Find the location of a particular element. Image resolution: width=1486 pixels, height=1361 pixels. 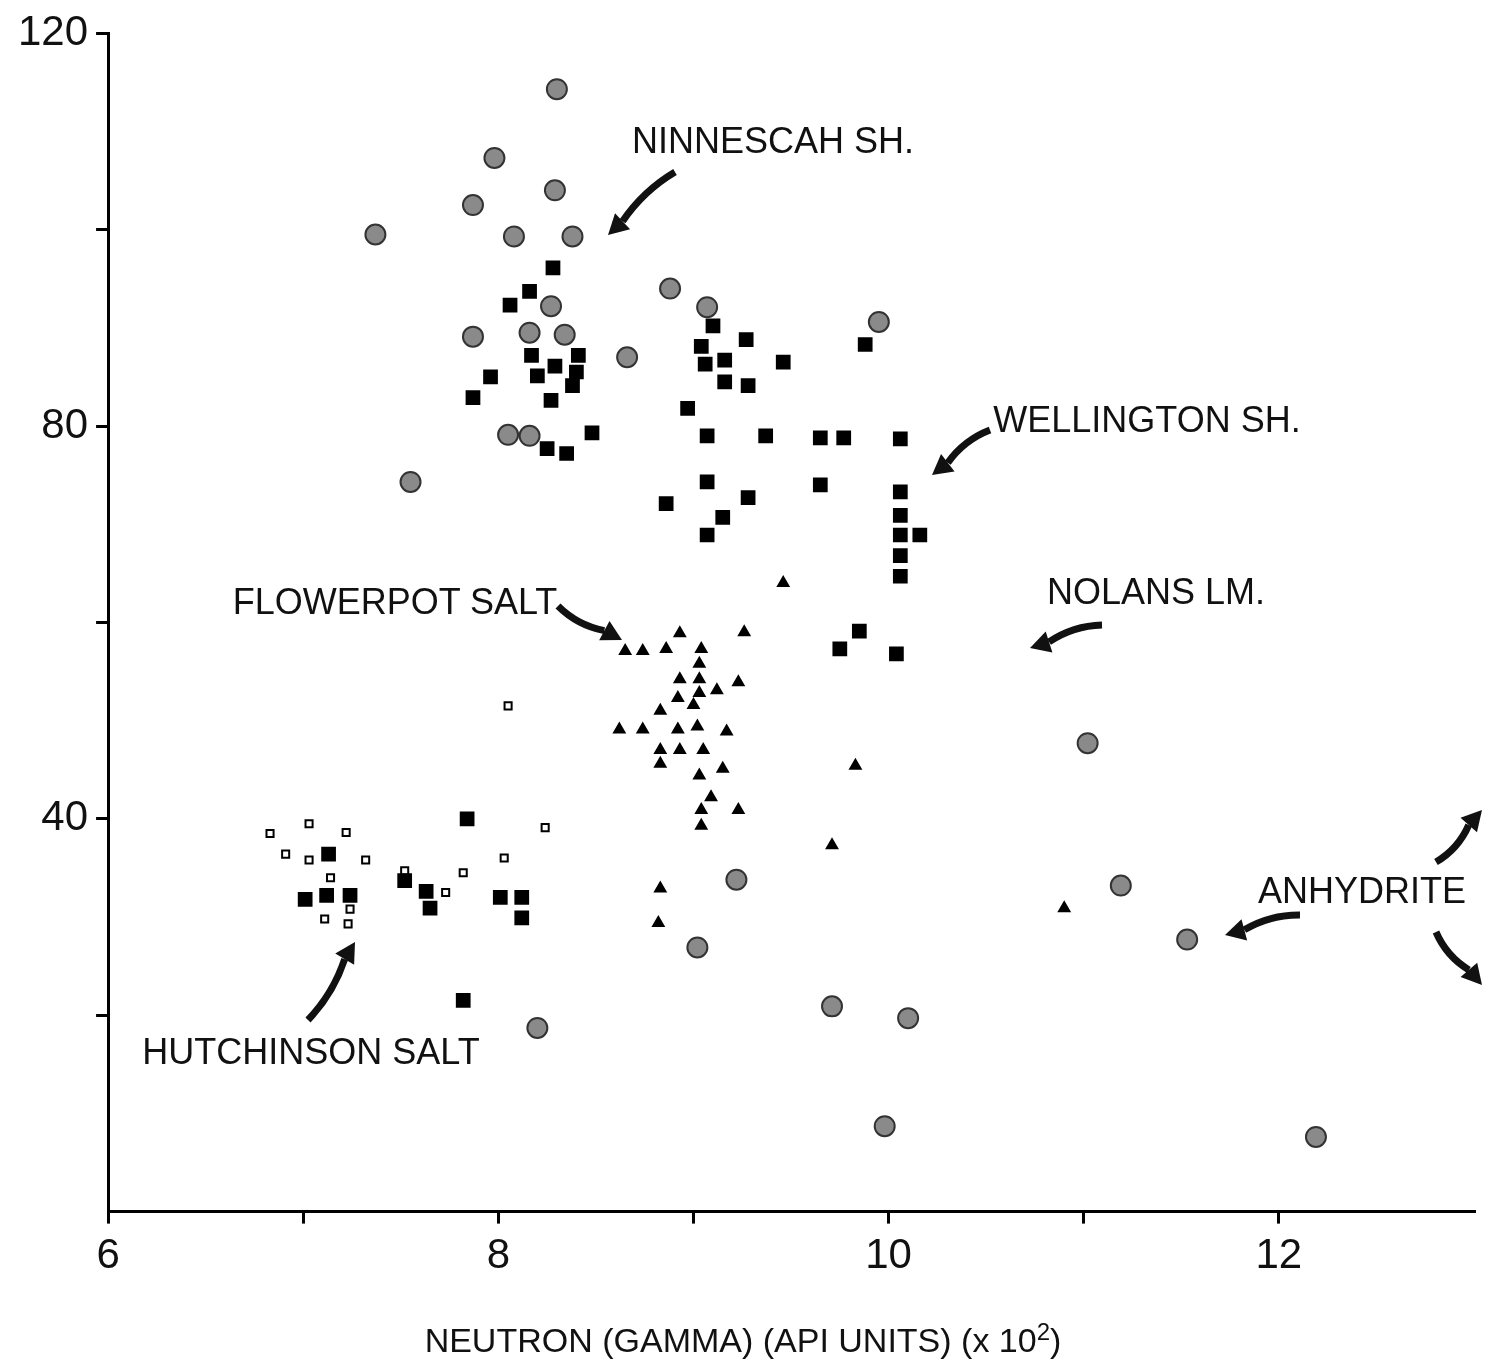

x-axis-title: NEUTRON (GAMMA) (API UNITS) (x 10$^{2}$) is located at coordinates (743, 1339).